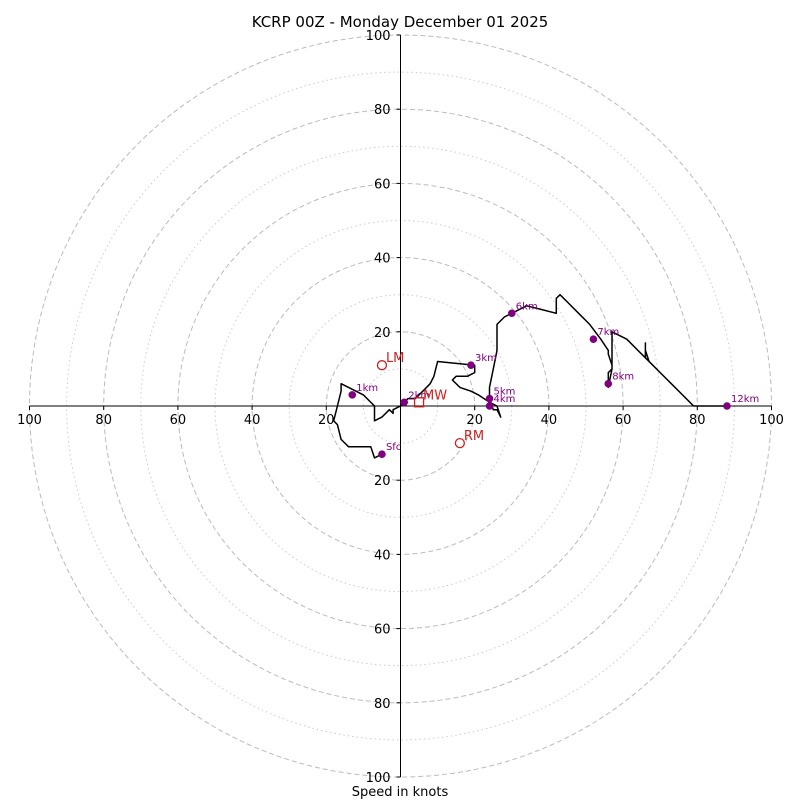 The image size is (800, 804). I want to click on height-marker-label: 12km, so click(745, 399).